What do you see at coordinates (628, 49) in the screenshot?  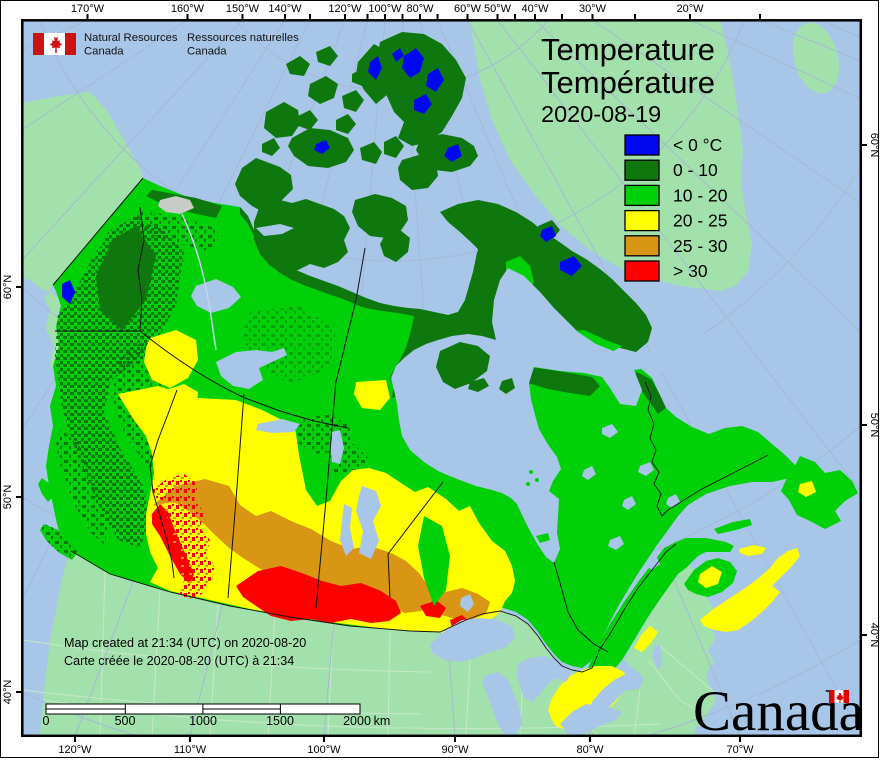 I see `svg-text: Temperature` at bounding box center [628, 49].